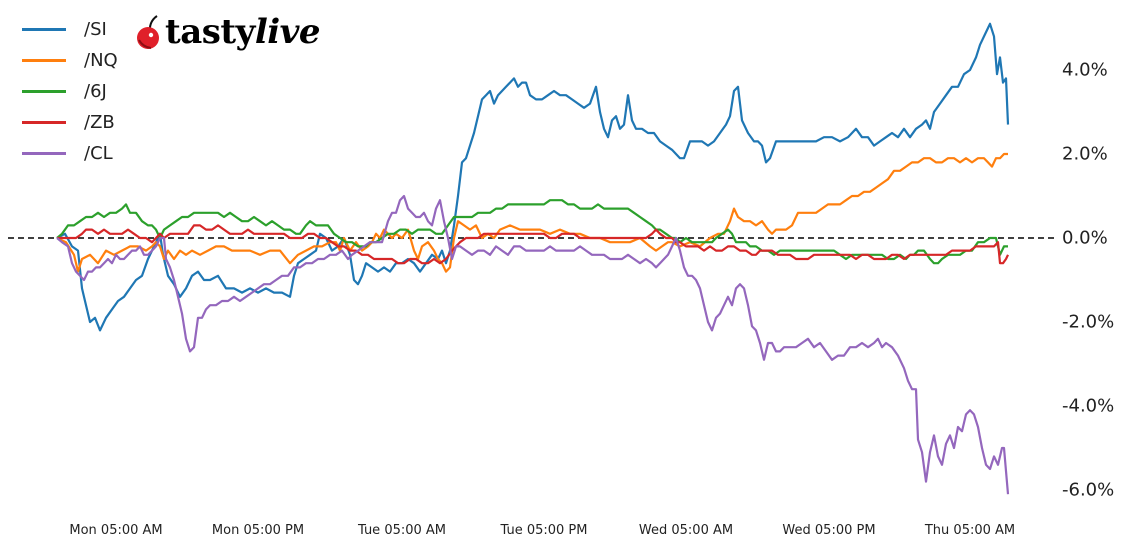  What do you see at coordinates (116, 530) in the screenshot?
I see `x-tick-label: Mon 05:00 AM` at bounding box center [116, 530].